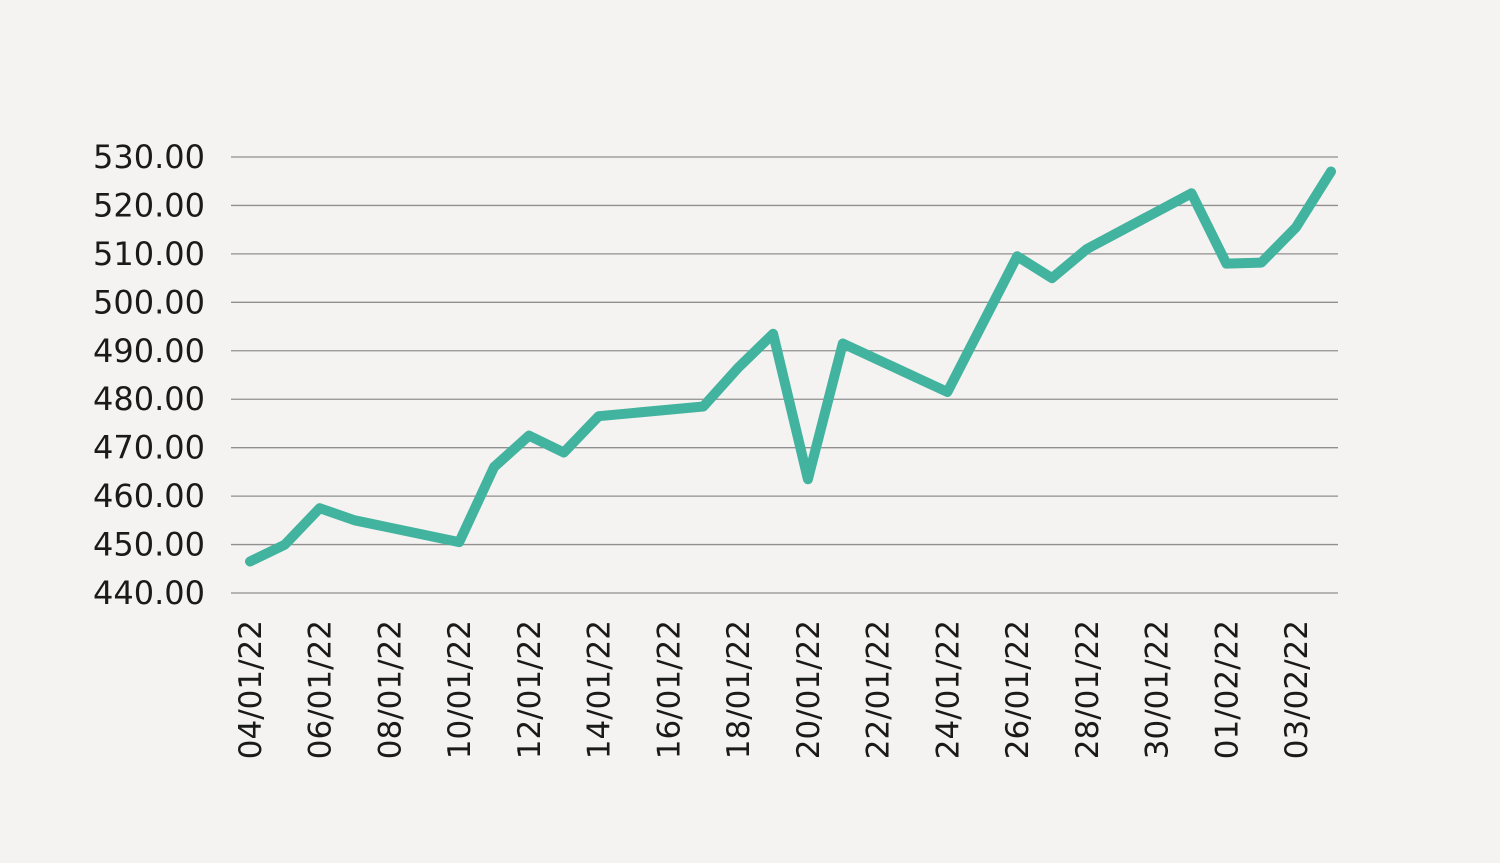 This screenshot has height=863, width=1500. I want to click on y-tick-label: 500.00, so click(149, 302).